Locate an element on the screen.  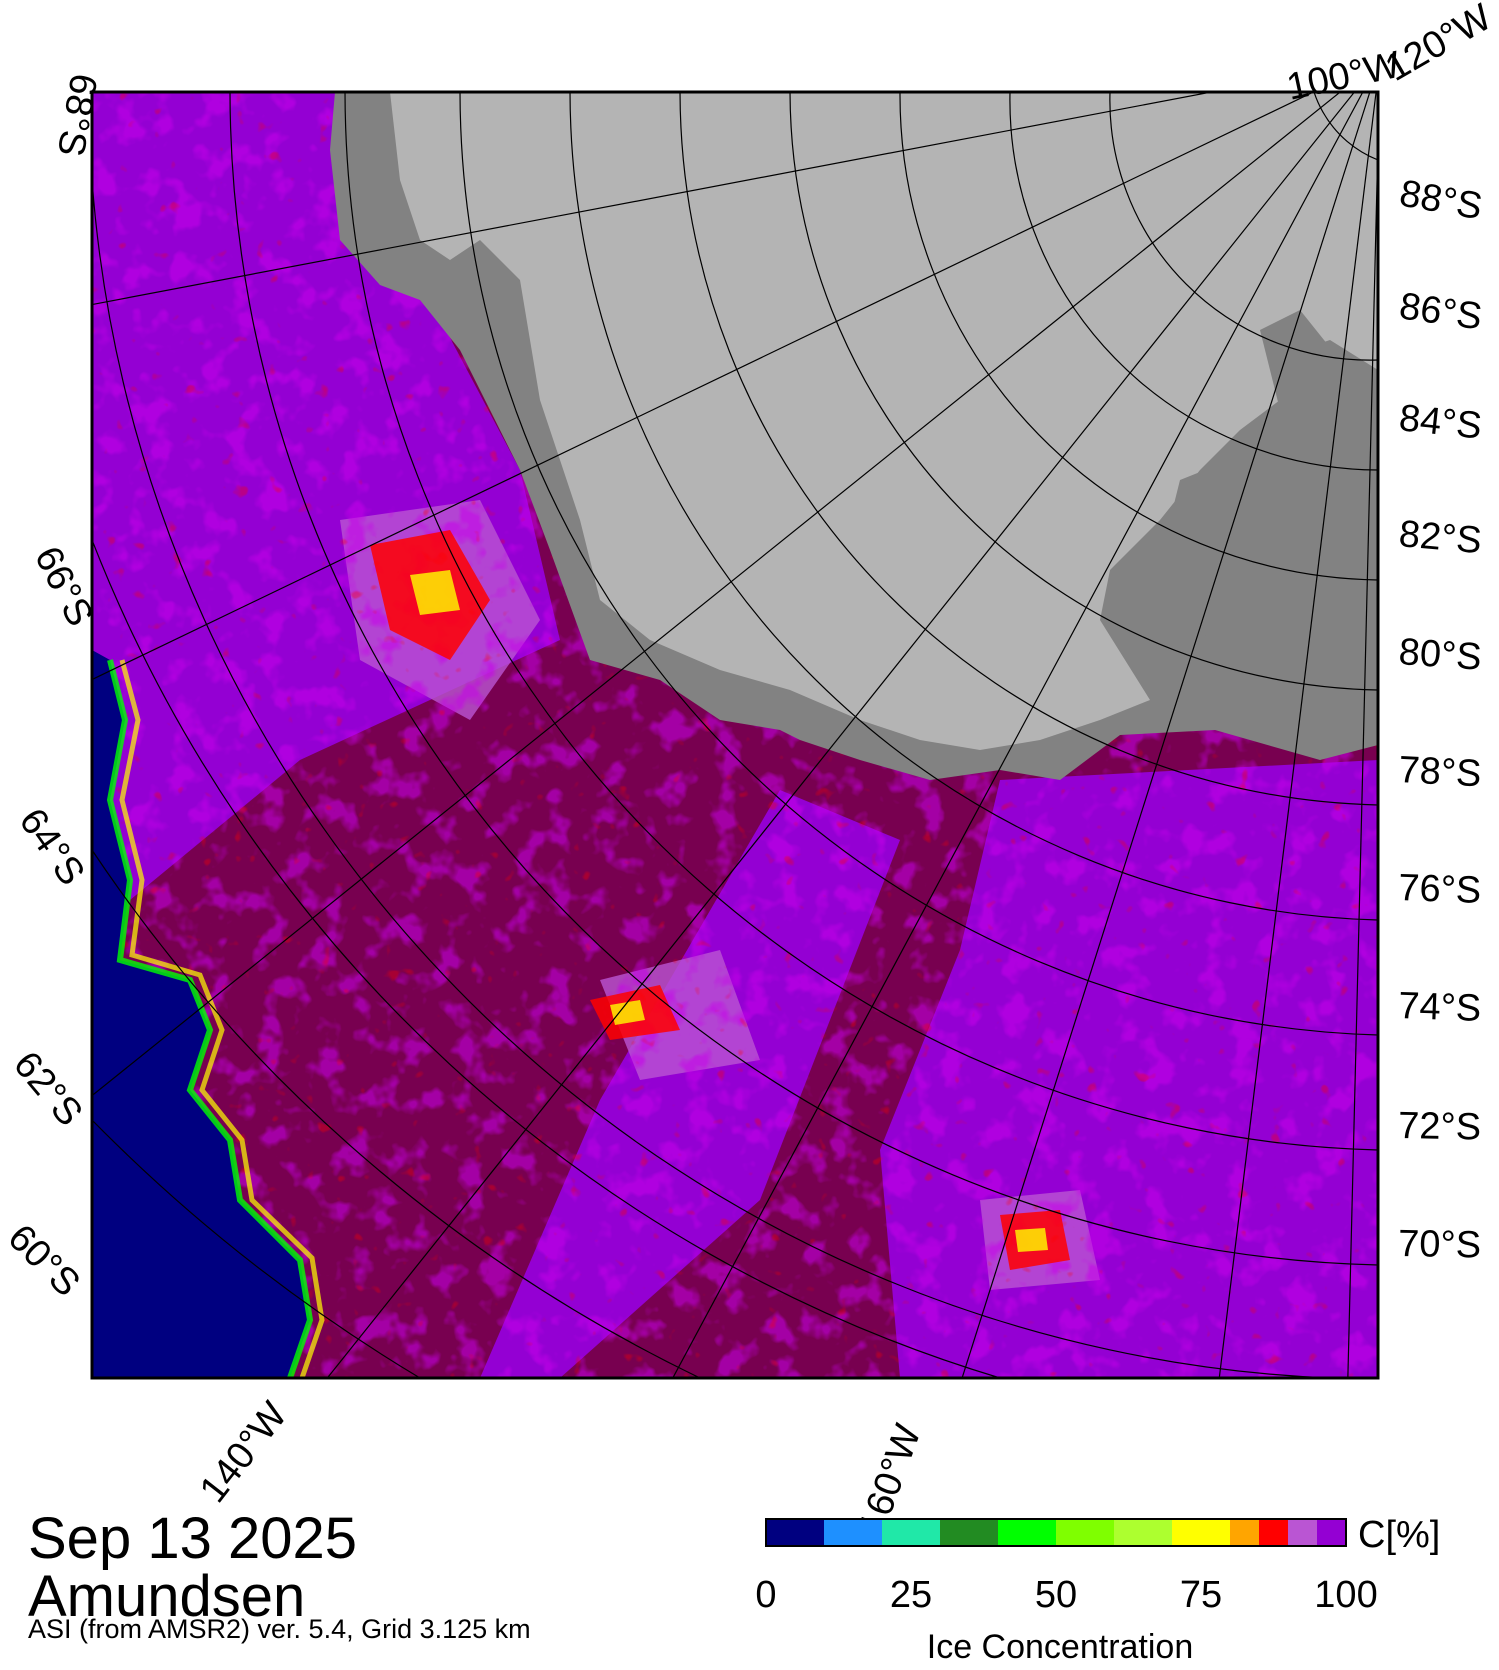
lat-label: 86°S is located at coordinates (1441, 311).